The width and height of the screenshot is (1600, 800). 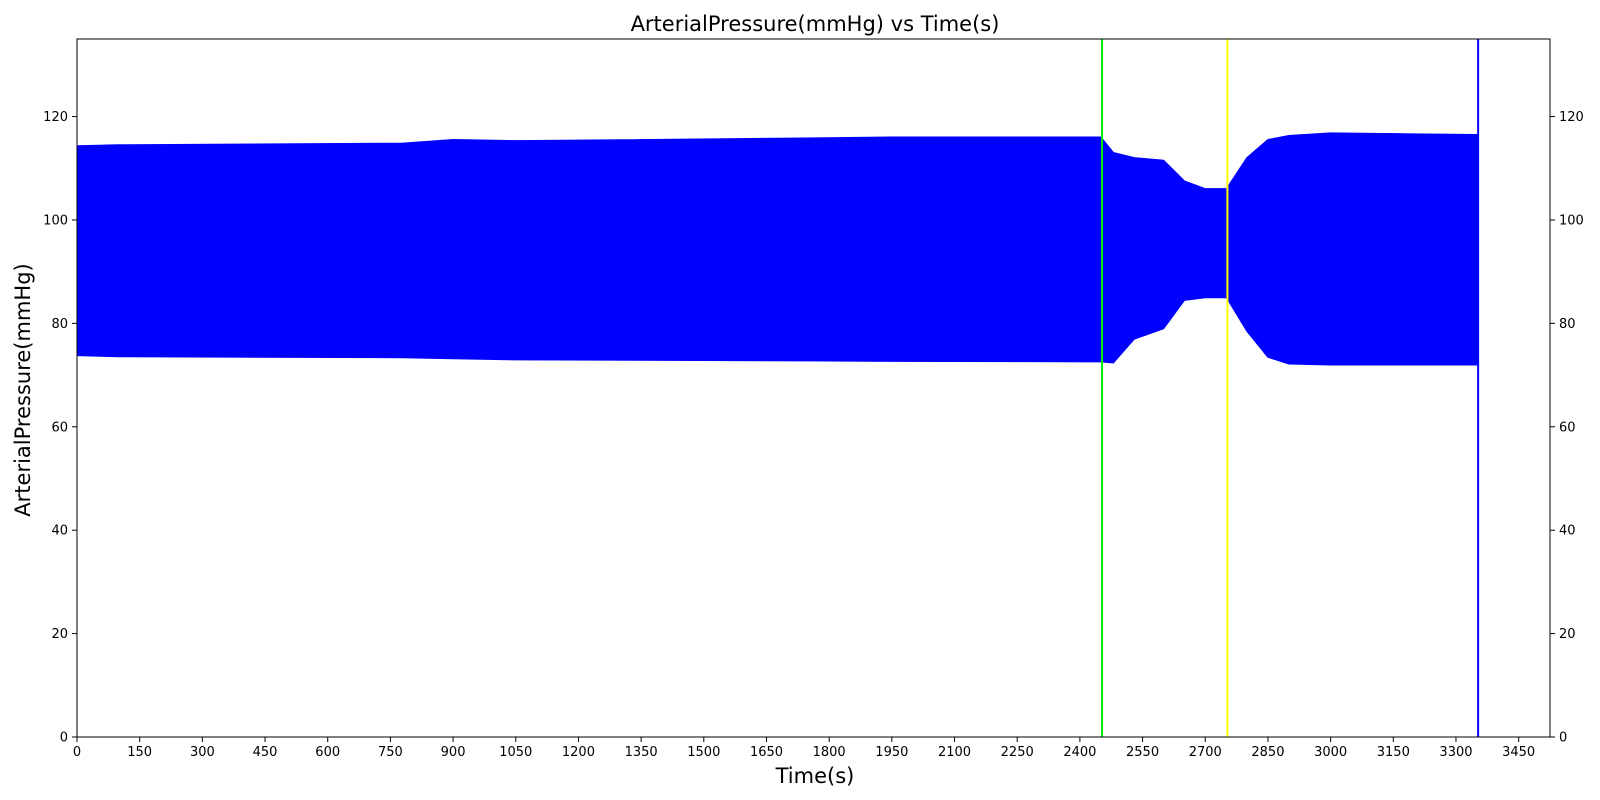 What do you see at coordinates (1518, 752) in the screenshot?
I see `x-tick-label: 3450` at bounding box center [1518, 752].